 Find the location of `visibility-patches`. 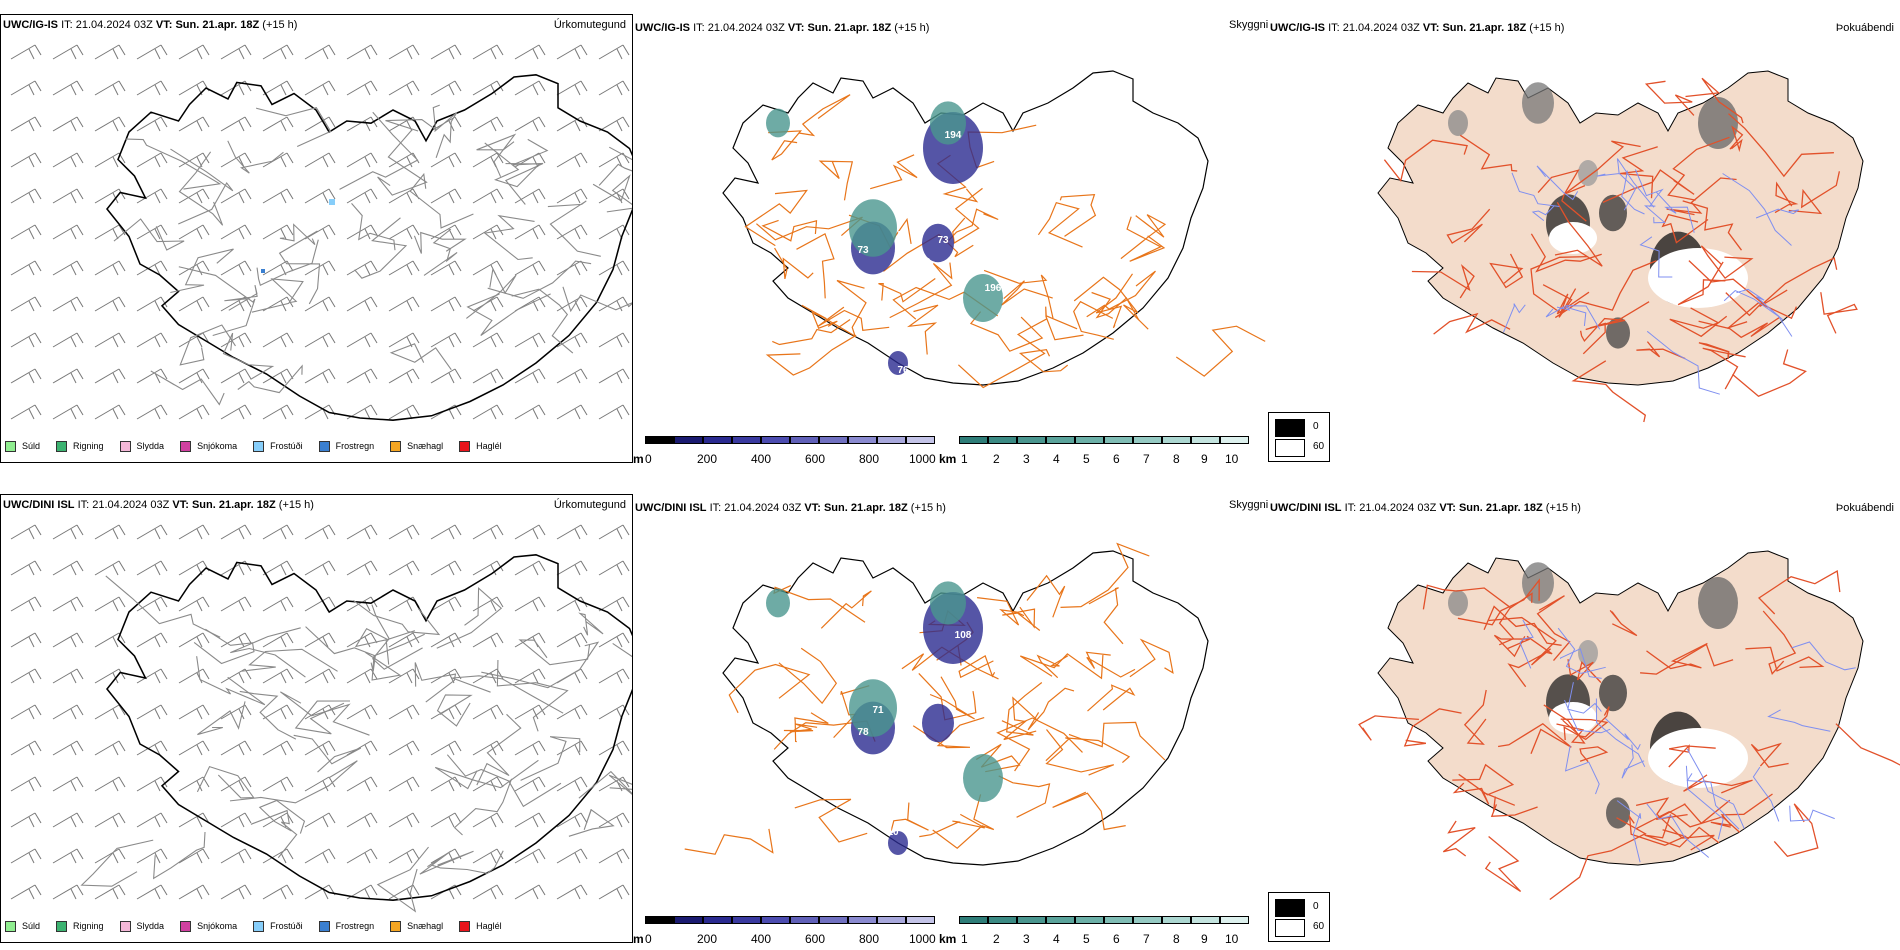

visibility-patches is located at coordinates (884, 718).